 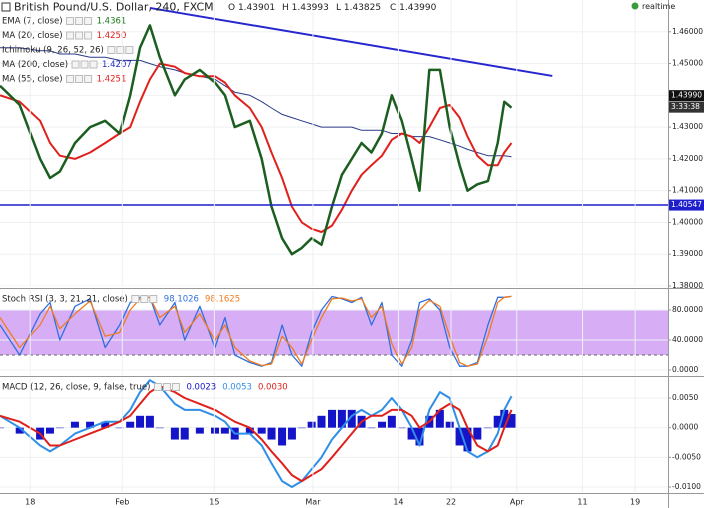 I want to click on indicator-name: EMA (7, close), so click(x=32, y=22).